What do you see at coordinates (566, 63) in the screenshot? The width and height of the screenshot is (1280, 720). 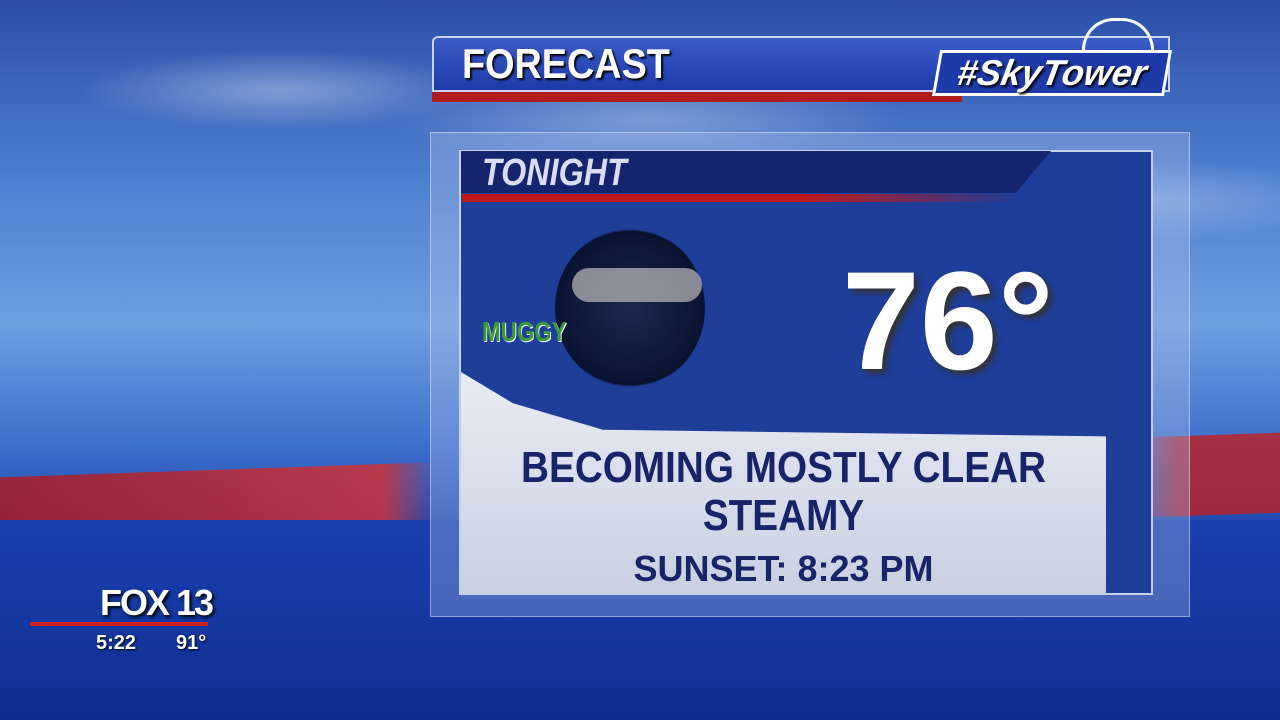 I see `header-title: FORECAST` at bounding box center [566, 63].